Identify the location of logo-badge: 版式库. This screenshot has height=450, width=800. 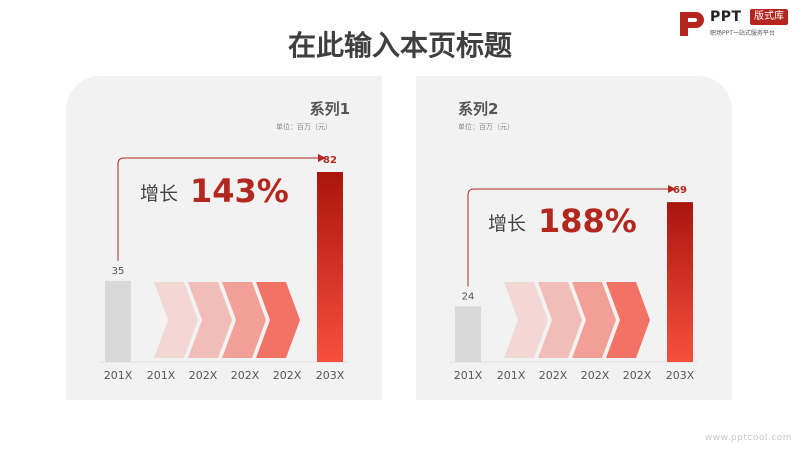
(769, 17).